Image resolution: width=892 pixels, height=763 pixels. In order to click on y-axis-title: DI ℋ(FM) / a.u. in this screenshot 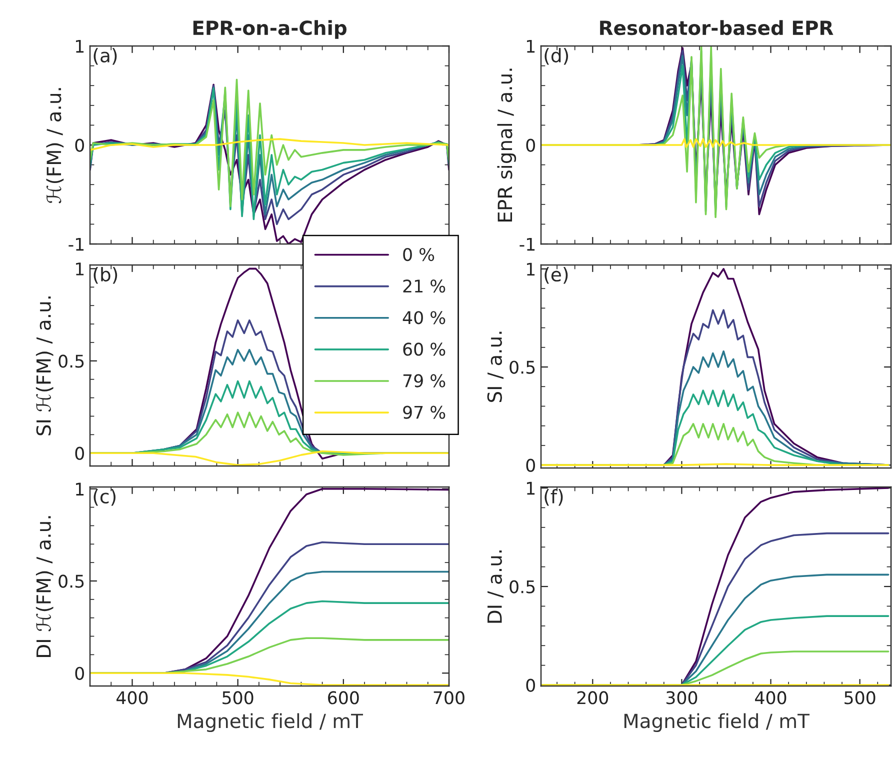, I will do `click(45, 586)`.